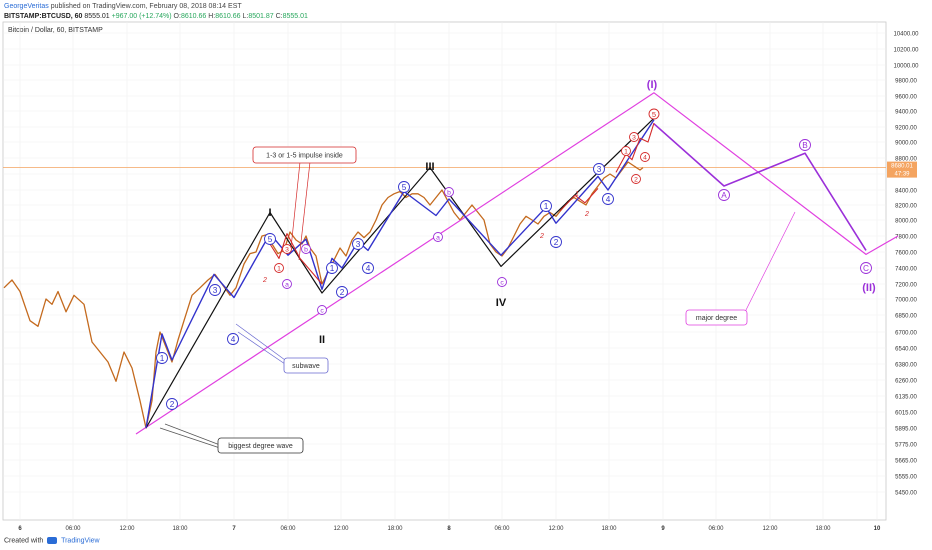 This screenshot has width=932, height=550. What do you see at coordinates (805, 145) in the screenshot?
I see `major-wave-B` at bounding box center [805, 145].